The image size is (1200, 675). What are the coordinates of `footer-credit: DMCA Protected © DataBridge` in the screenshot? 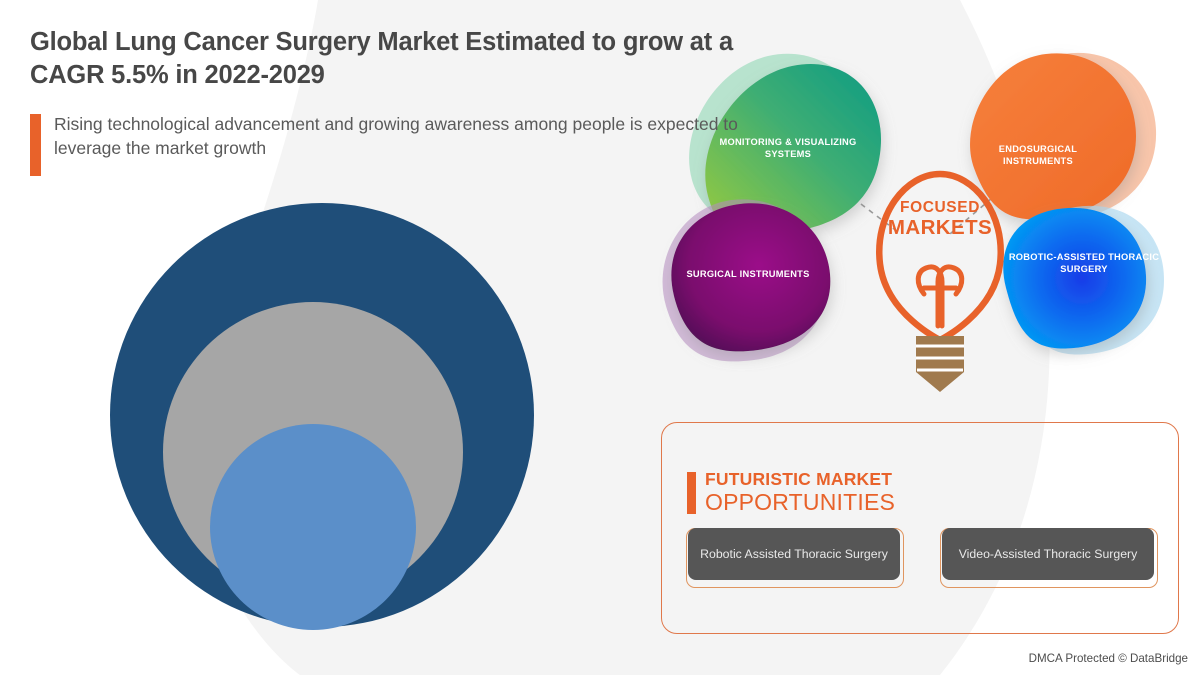 It's located at (1108, 658).